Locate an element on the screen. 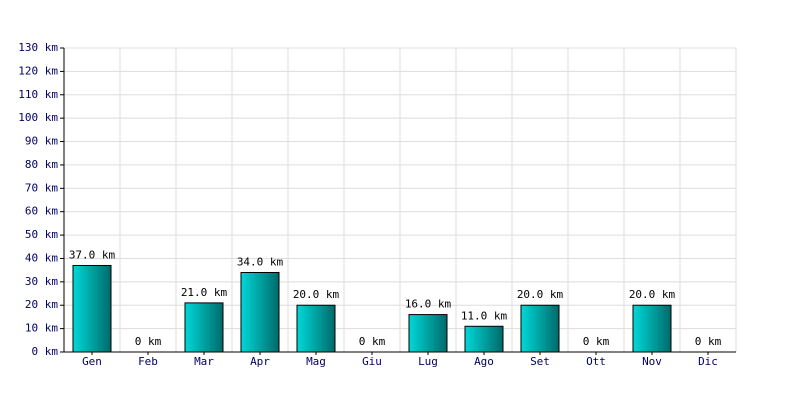 This screenshot has height=400, width=800. value-label: 21.0 km is located at coordinates (204, 292).